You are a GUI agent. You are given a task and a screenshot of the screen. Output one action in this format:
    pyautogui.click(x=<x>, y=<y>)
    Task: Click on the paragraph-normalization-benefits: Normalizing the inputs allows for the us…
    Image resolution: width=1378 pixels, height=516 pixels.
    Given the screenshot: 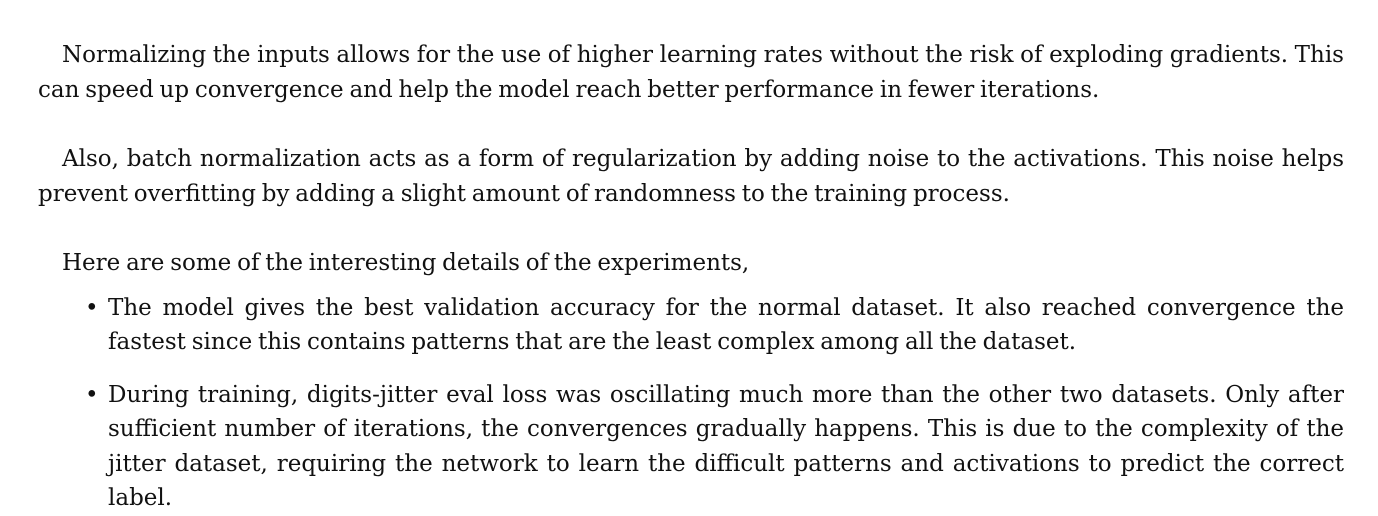 What is the action you would take?
    pyautogui.click(x=691, y=72)
    